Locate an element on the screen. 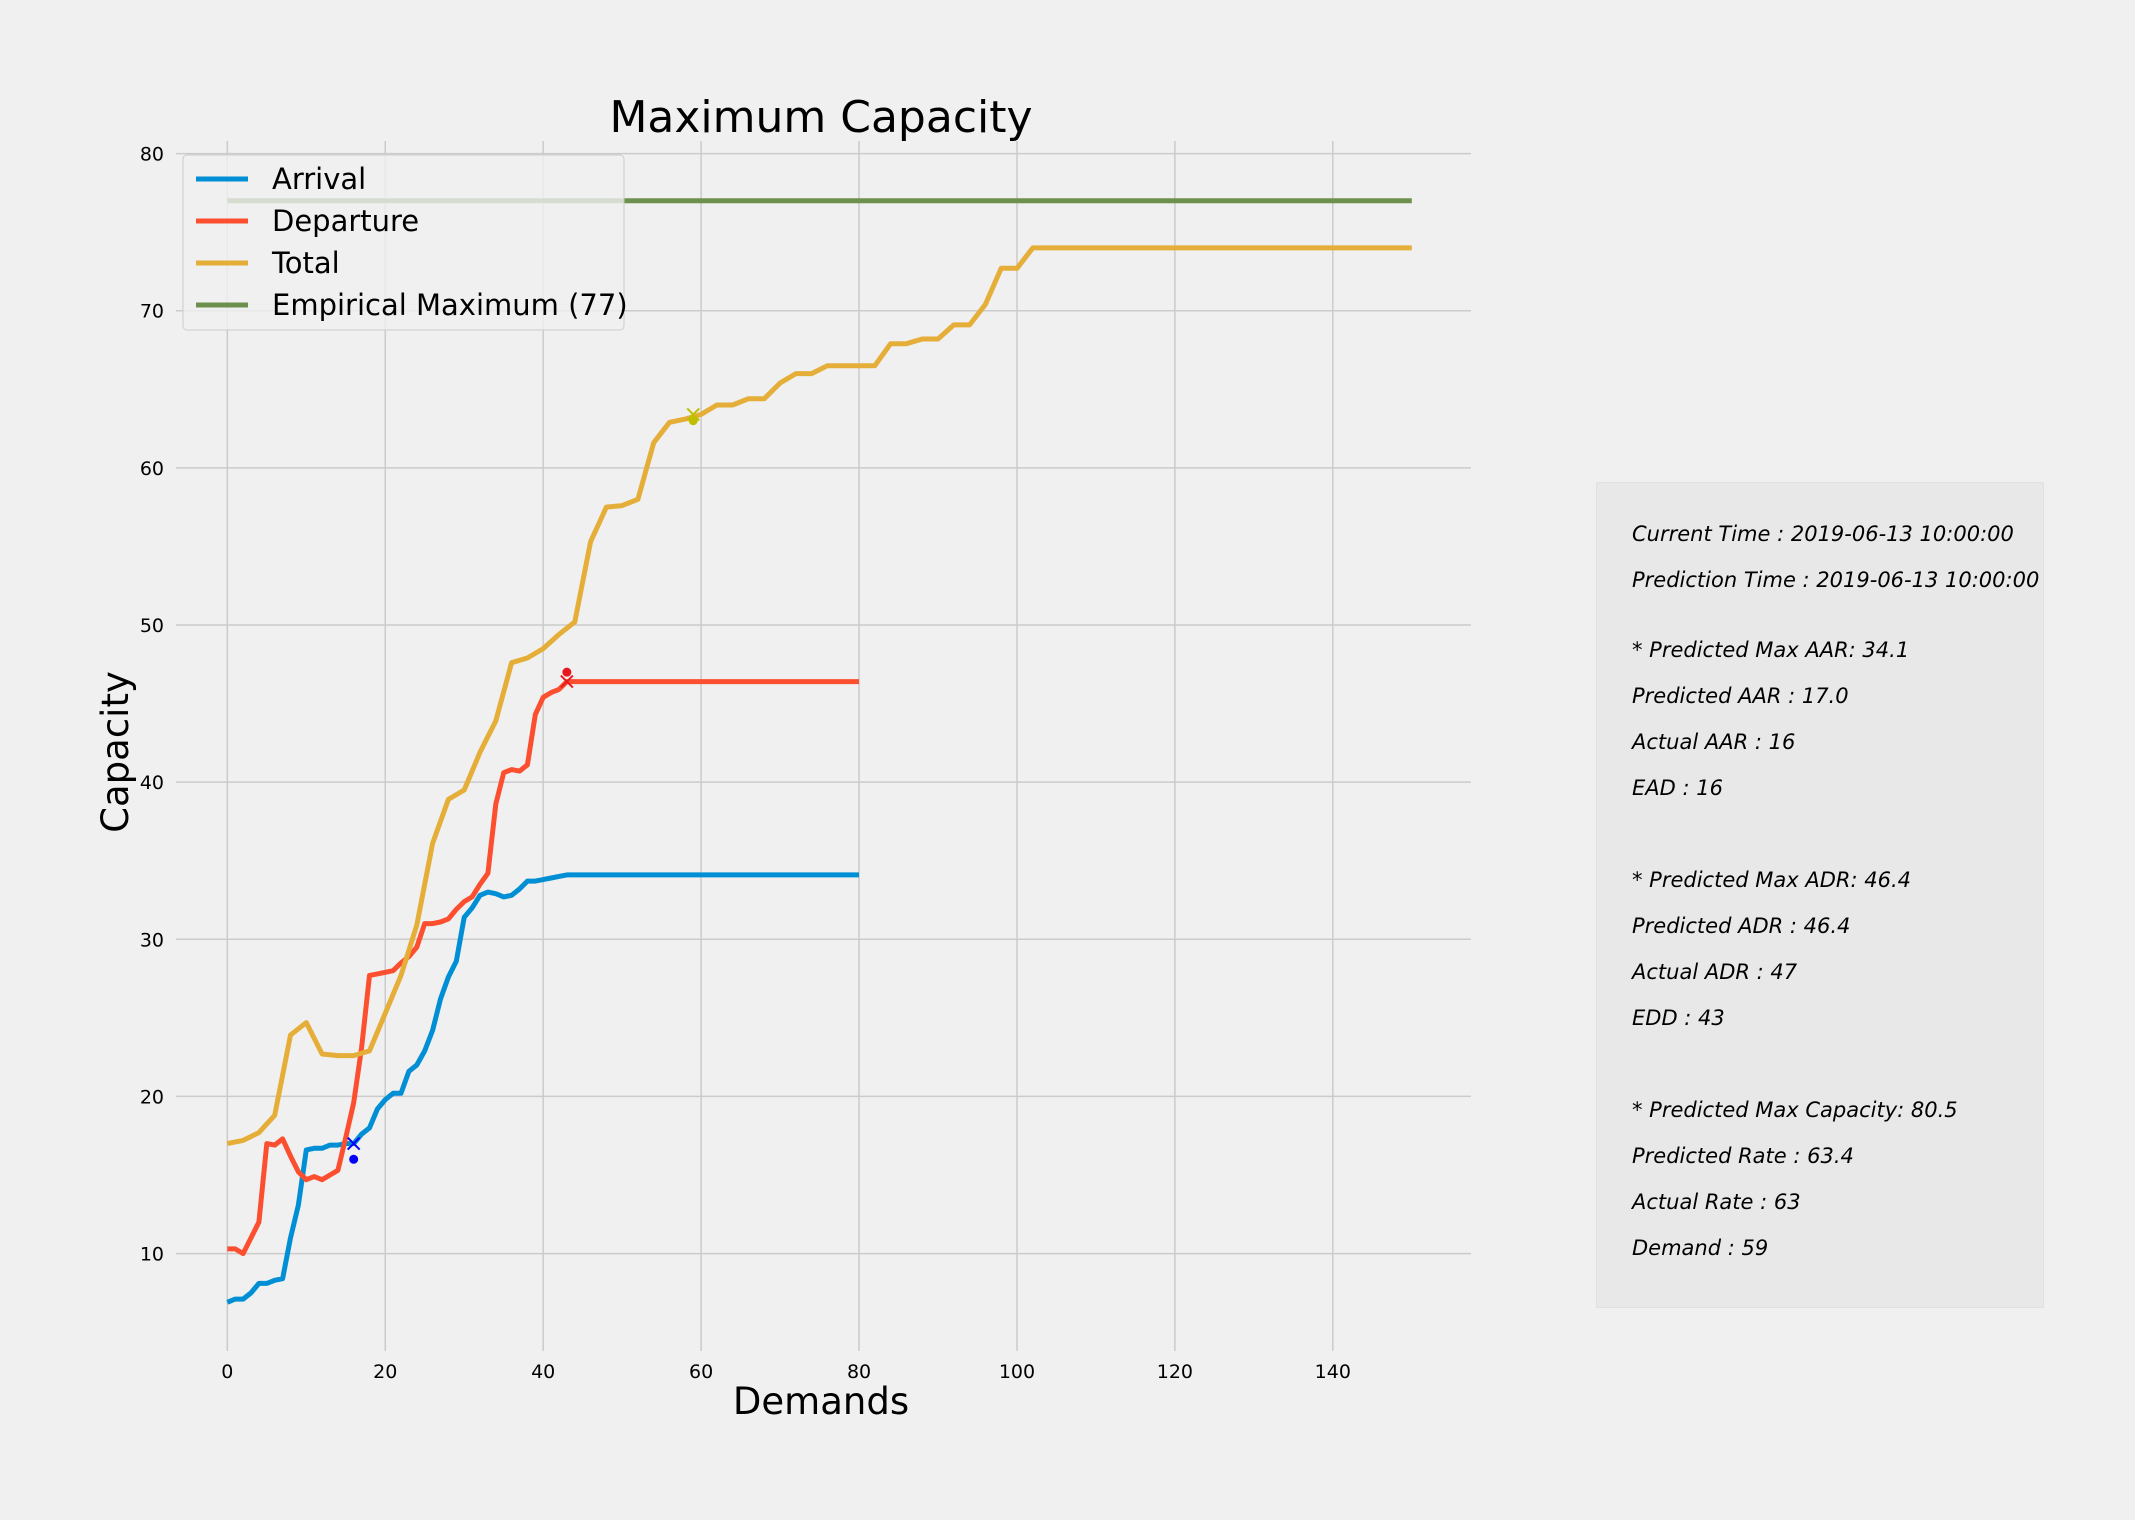 This screenshot has width=2135, height=1520. series-line-arrival is located at coordinates (542, 1088).